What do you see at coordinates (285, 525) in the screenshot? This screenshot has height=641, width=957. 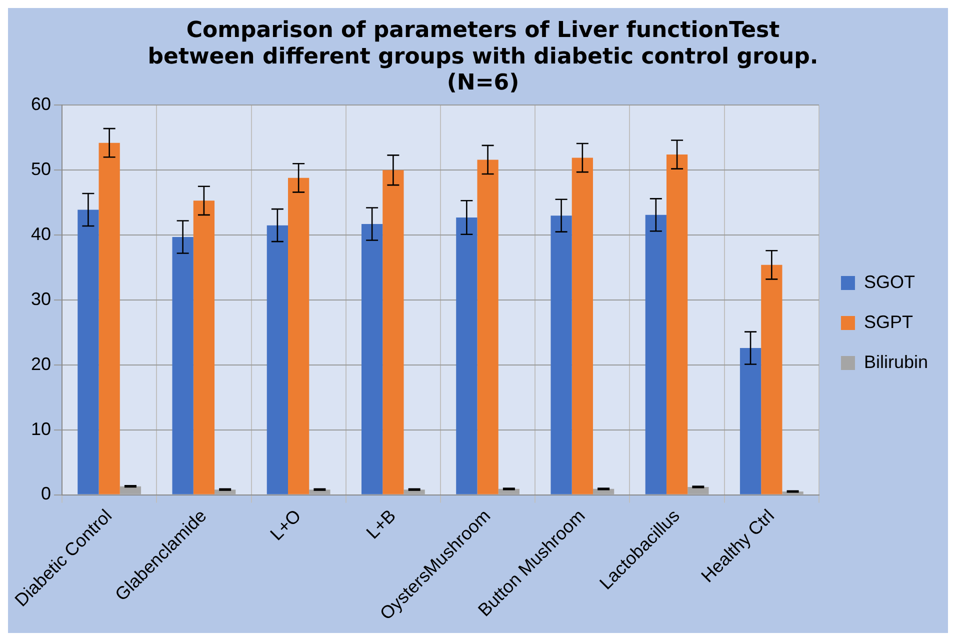 I see `x-tick-label: L+O` at bounding box center [285, 525].